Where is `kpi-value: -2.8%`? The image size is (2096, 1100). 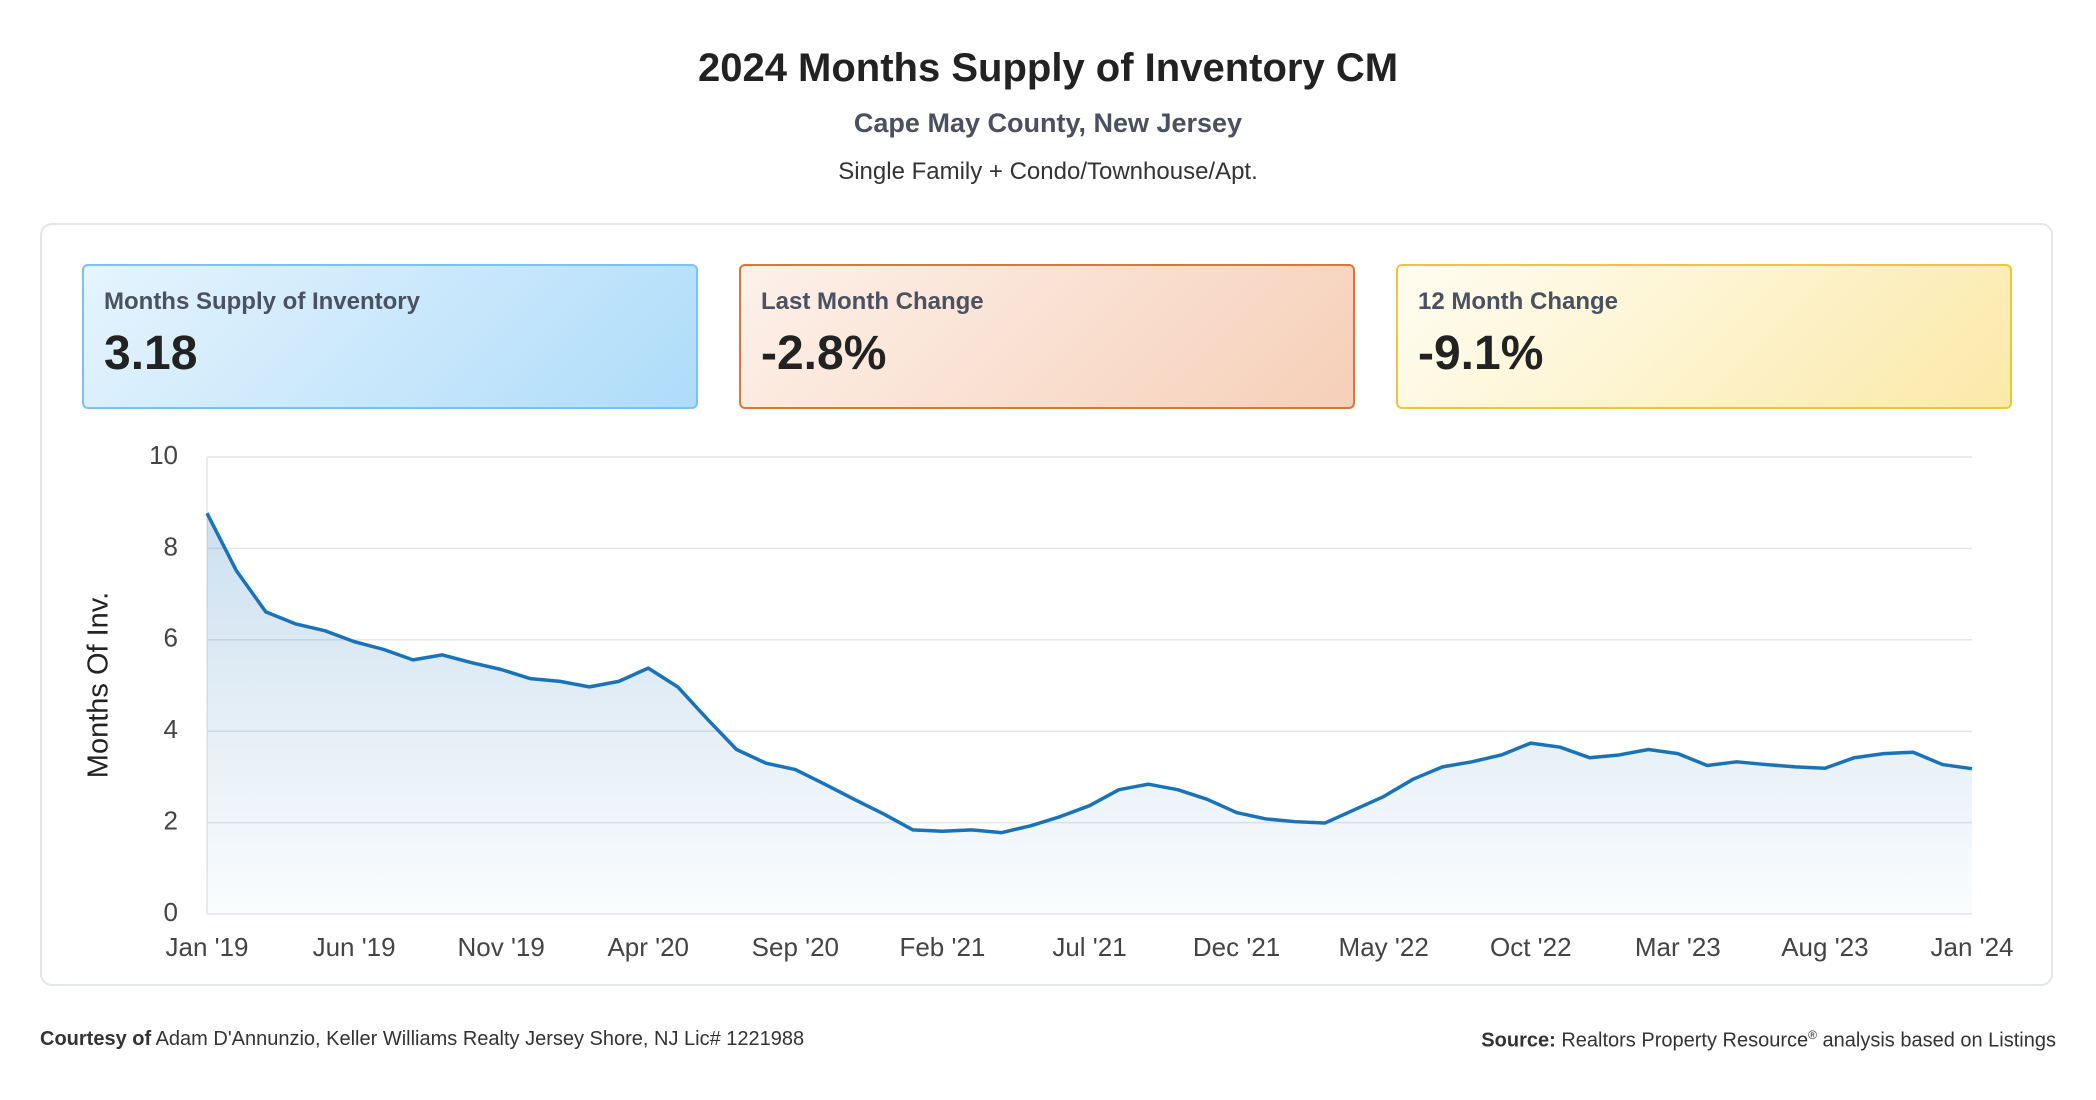 kpi-value: -2.8% is located at coordinates (824, 353).